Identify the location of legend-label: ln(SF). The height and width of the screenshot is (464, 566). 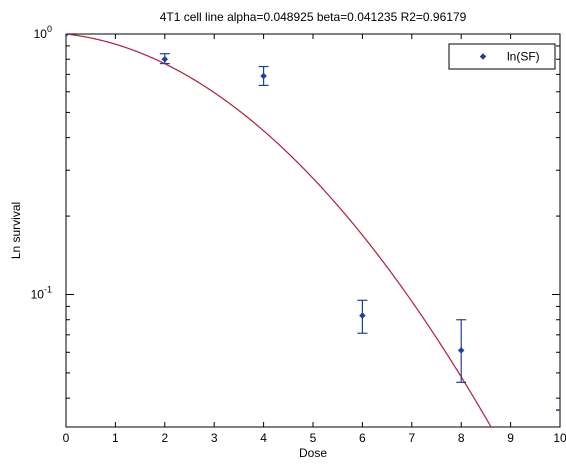
(523, 57).